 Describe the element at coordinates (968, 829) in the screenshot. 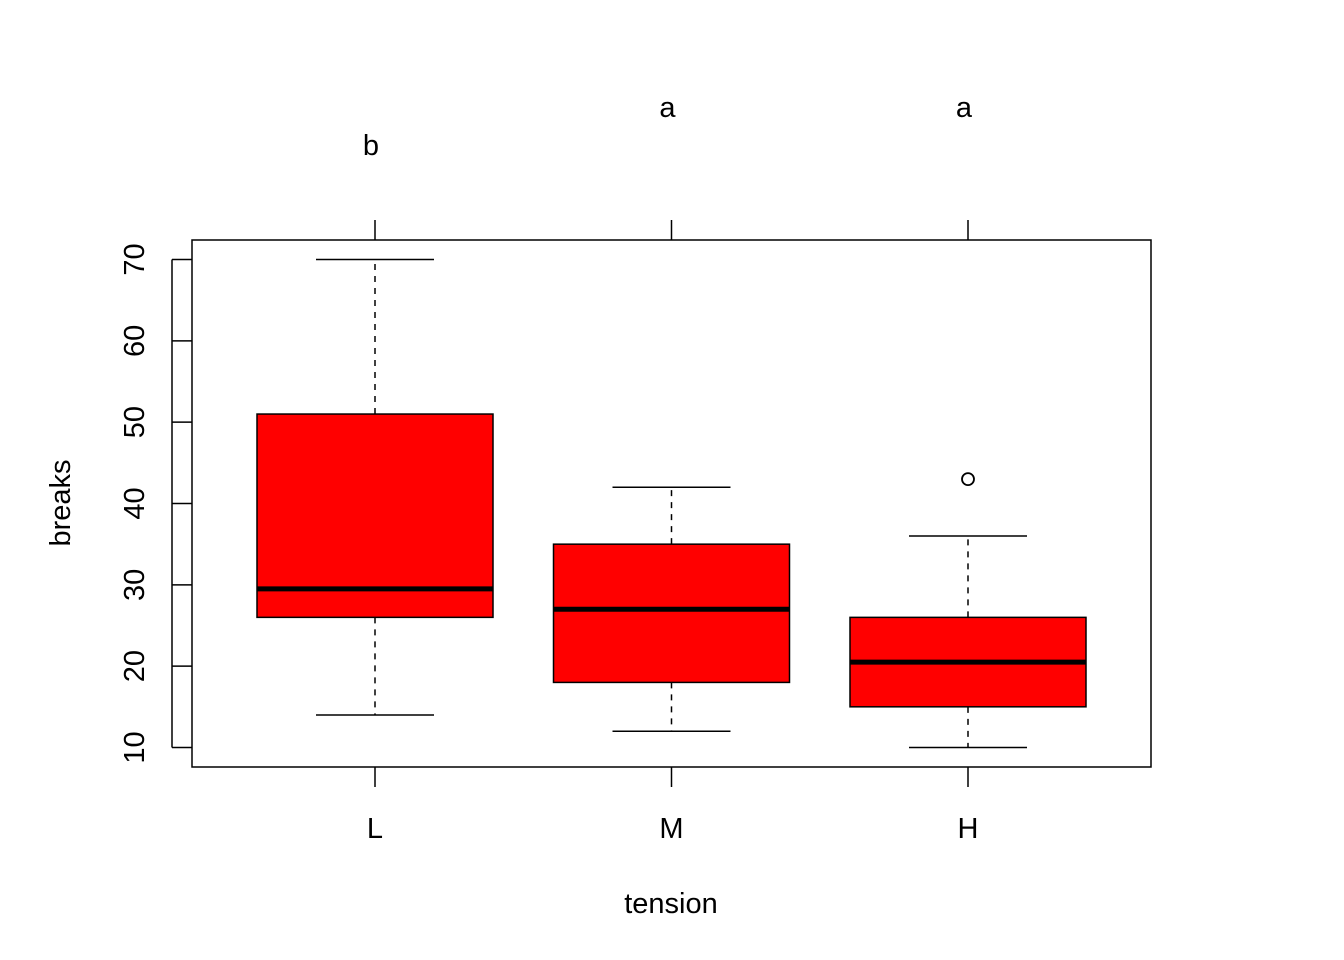

I see `x-tick-label: H` at that location.